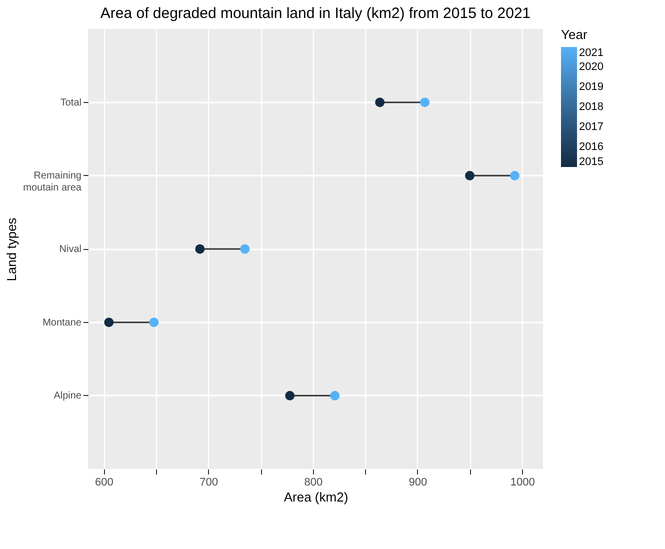 The width and height of the screenshot is (665, 549). I want to click on y-tick-label: Remaining moutain area, so click(52, 182).